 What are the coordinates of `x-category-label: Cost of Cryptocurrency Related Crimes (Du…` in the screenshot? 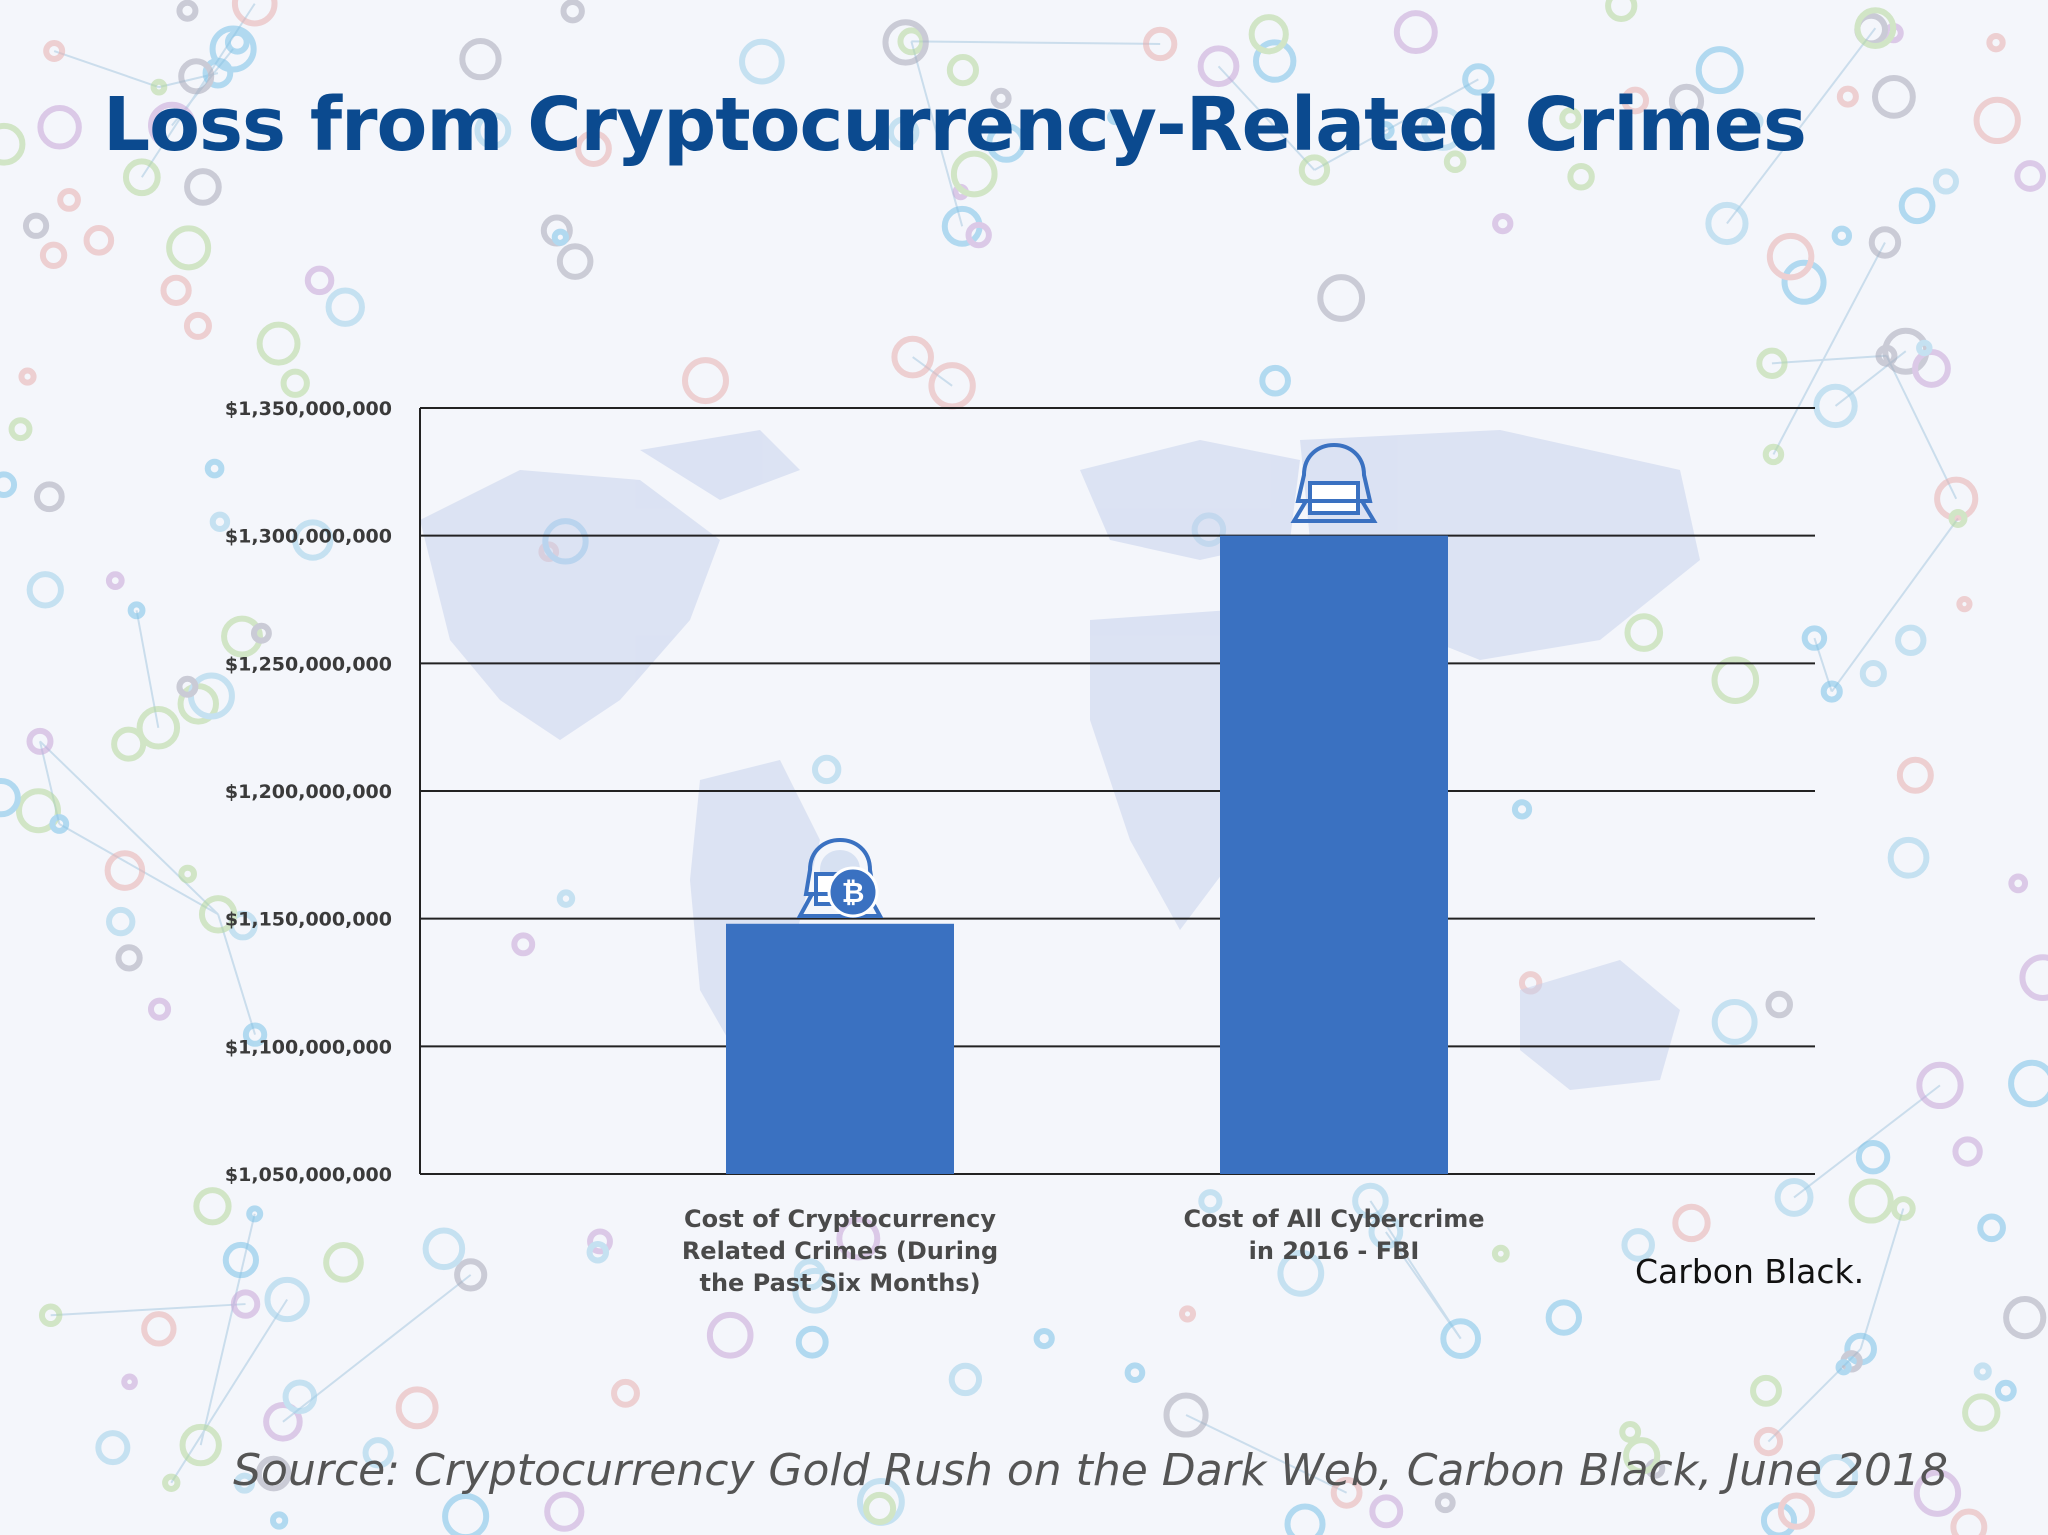 It's located at (840, 1251).